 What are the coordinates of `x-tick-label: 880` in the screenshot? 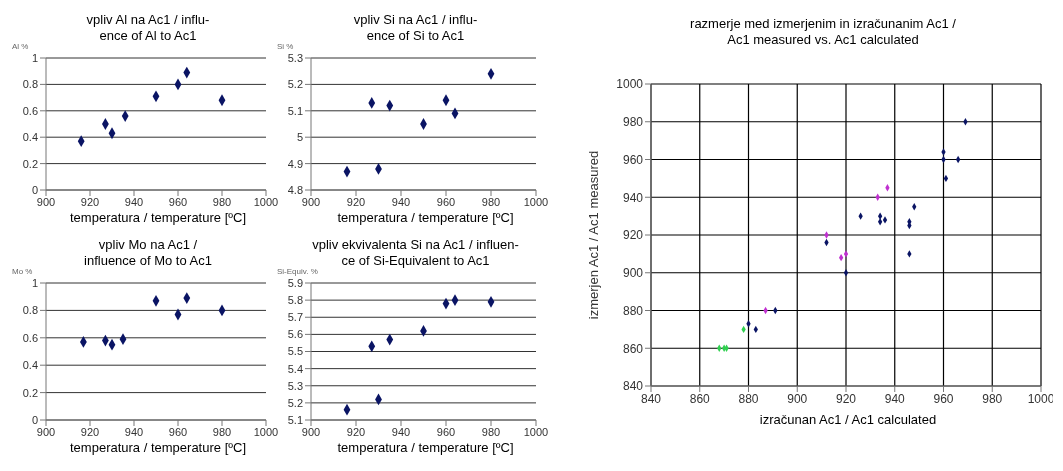 It's located at (748, 398).